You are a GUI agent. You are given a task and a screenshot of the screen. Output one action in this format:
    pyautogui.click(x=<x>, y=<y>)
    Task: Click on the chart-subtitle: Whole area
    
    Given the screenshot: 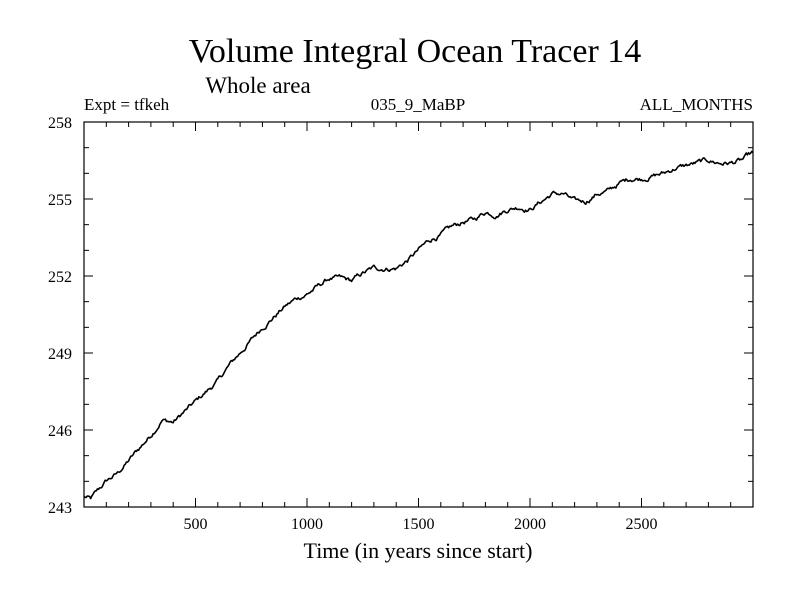 What is the action you would take?
    pyautogui.click(x=257, y=85)
    